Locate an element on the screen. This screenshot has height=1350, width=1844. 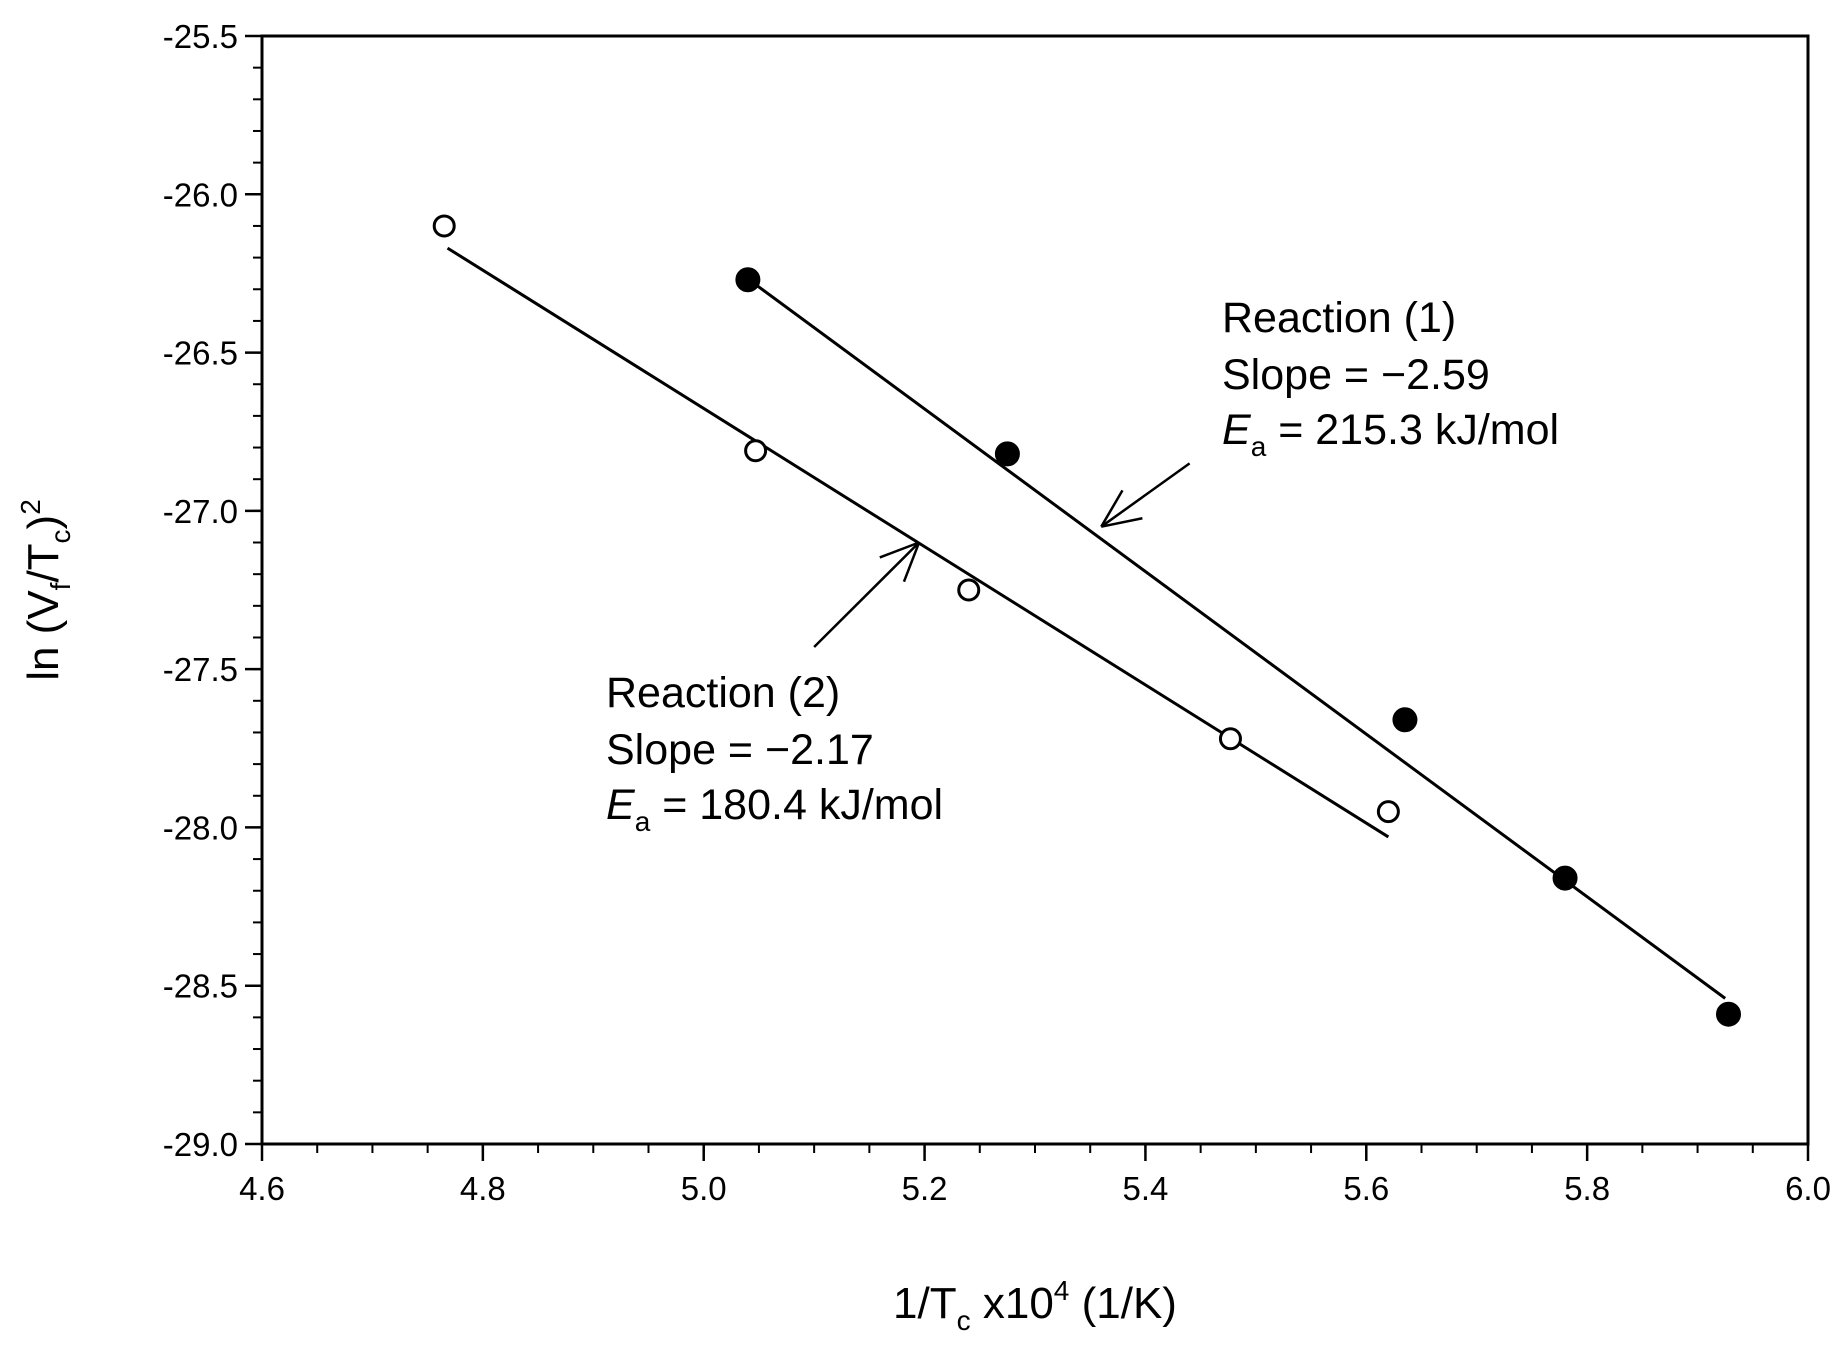
y-tick-label: -25.5 is located at coordinates (200, 36).